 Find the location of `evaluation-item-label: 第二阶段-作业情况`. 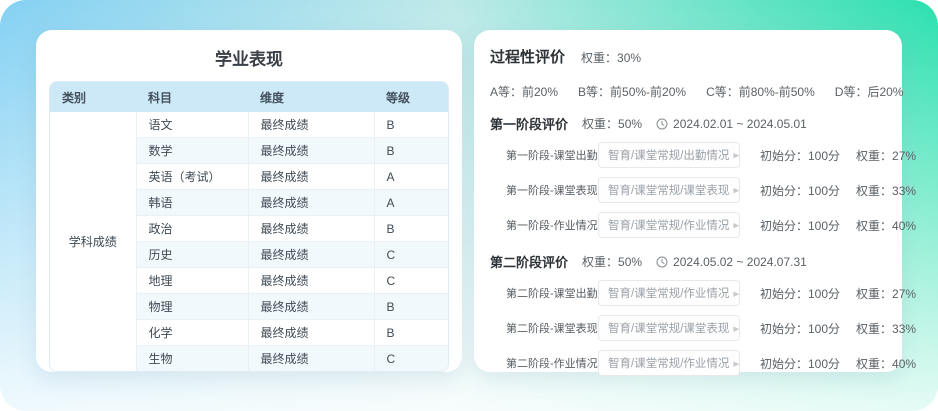

evaluation-item-label: 第二阶段-作业情况 is located at coordinates (552, 364).